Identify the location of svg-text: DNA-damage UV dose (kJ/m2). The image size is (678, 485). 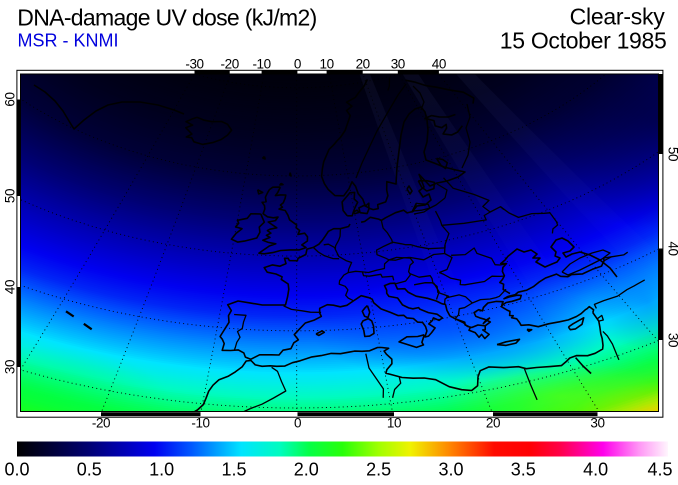
(166, 18).